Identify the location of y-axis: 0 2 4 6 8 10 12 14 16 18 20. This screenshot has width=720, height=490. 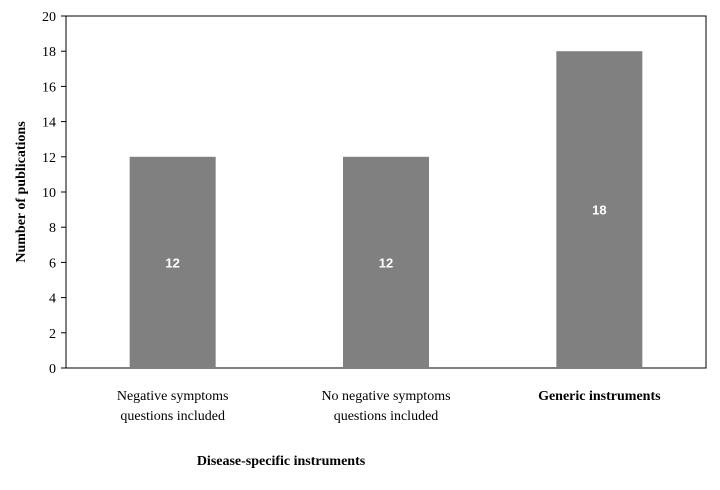
(54, 193).